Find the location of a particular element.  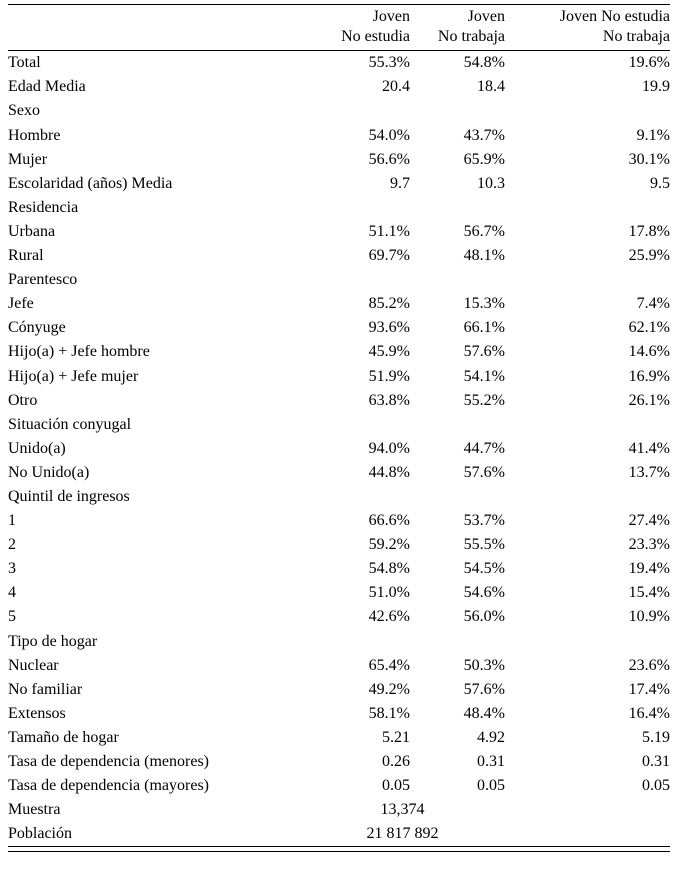

section-label: Quintil de ingresos is located at coordinates (69, 496).